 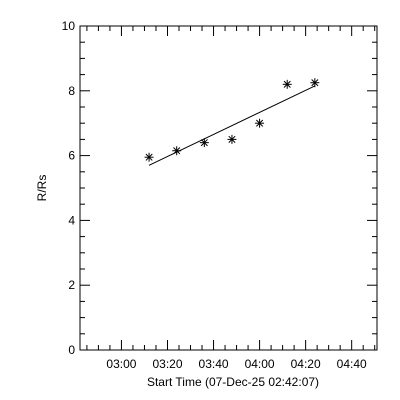 I want to click on y-tick-label: 0, so click(x=71, y=350).